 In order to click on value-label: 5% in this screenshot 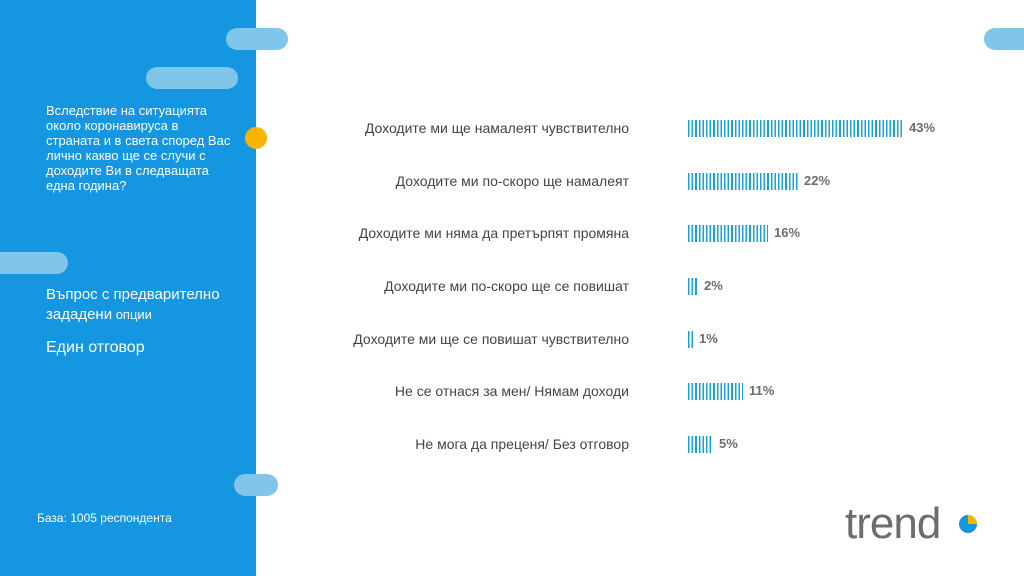, I will do `click(728, 443)`.